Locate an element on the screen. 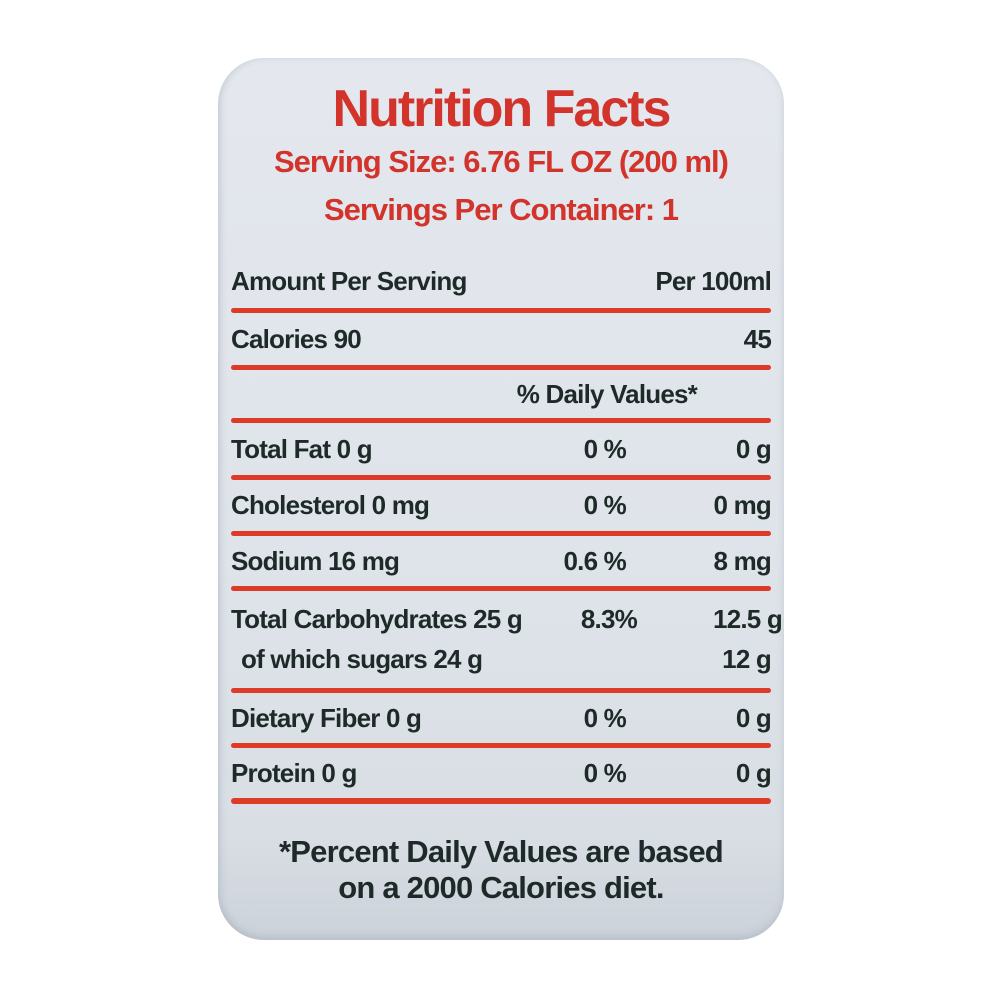 The height and width of the screenshot is (1000, 1000). per-100ml-value: 12.5 g is located at coordinates (748, 618).